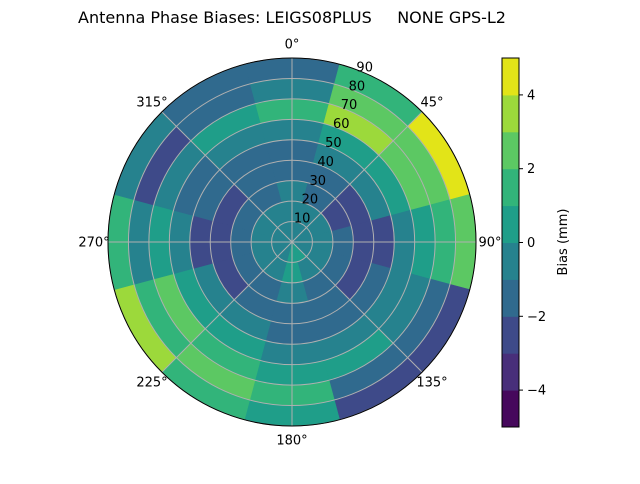 The width and height of the screenshot is (640, 484). I want to click on radial-tick-label: 70, so click(349, 105).